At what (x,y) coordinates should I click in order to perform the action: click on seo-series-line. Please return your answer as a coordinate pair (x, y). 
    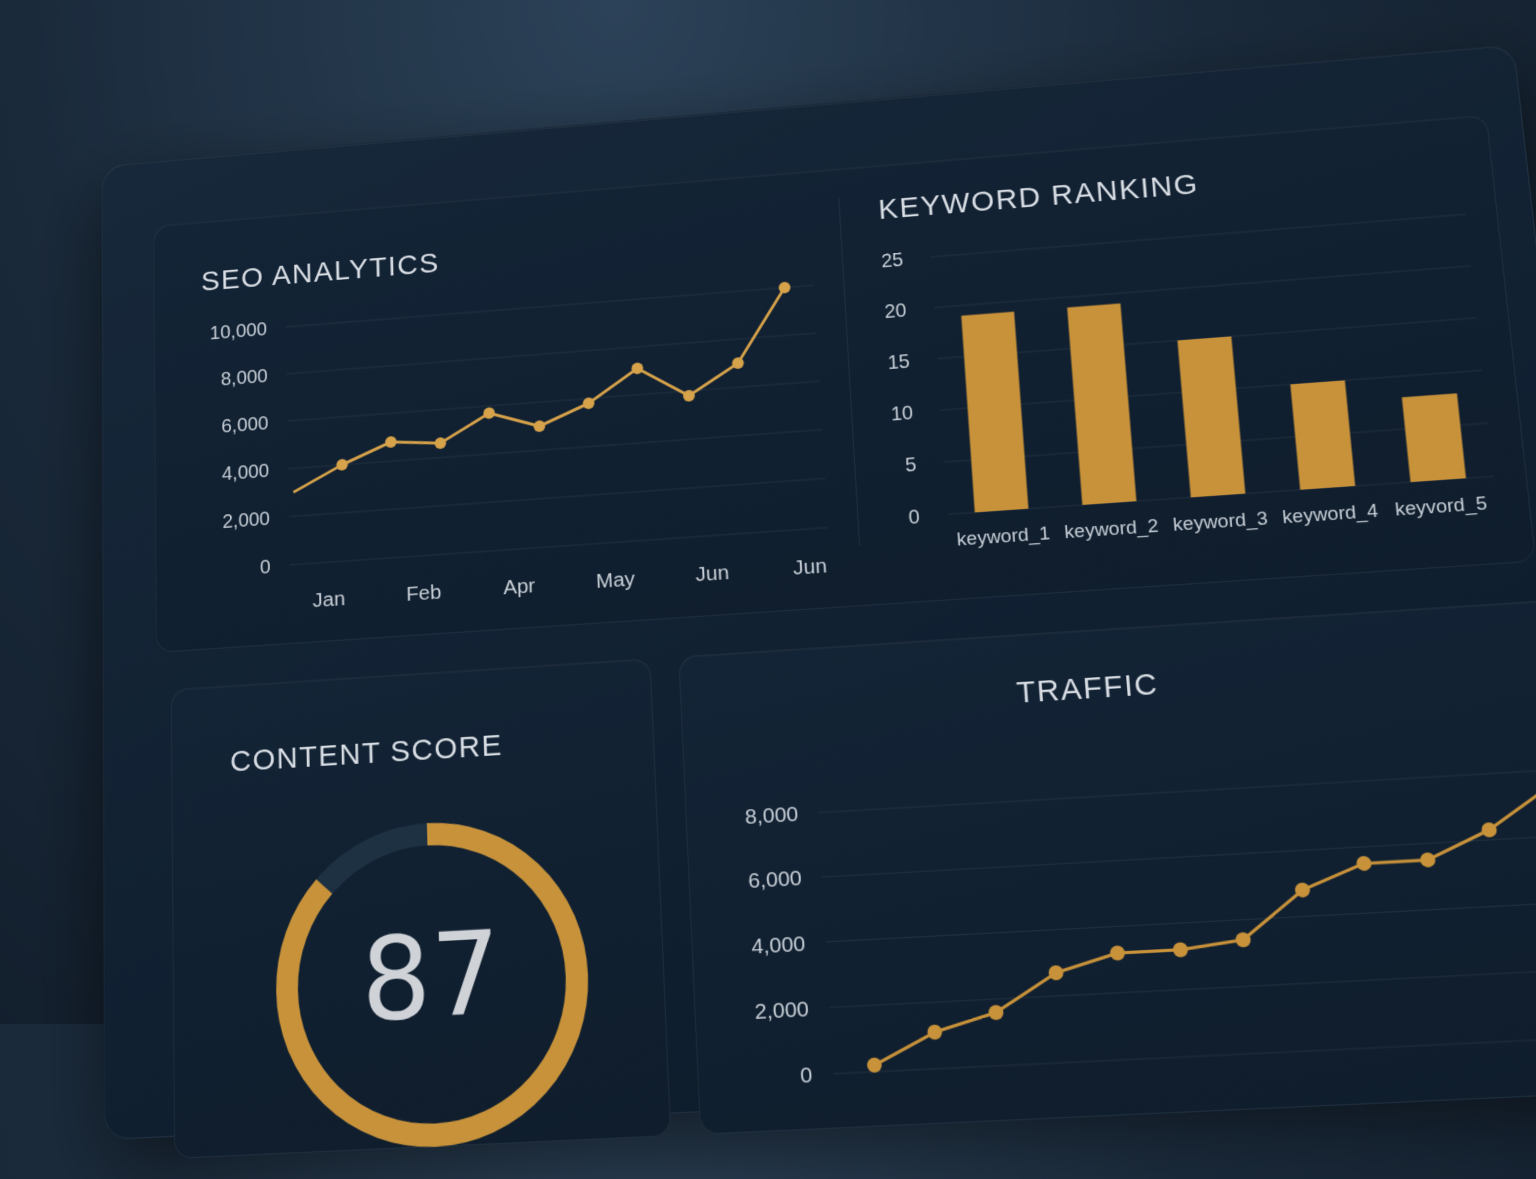
    Looking at the image, I should click on (542, 390).